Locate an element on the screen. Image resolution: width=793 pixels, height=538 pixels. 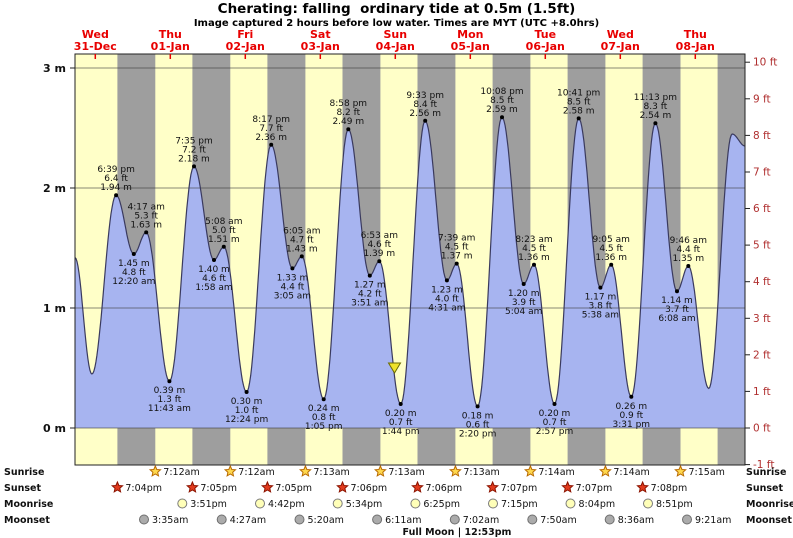
y-axis-label-ft: 1 ft is located at coordinates (762, 392).